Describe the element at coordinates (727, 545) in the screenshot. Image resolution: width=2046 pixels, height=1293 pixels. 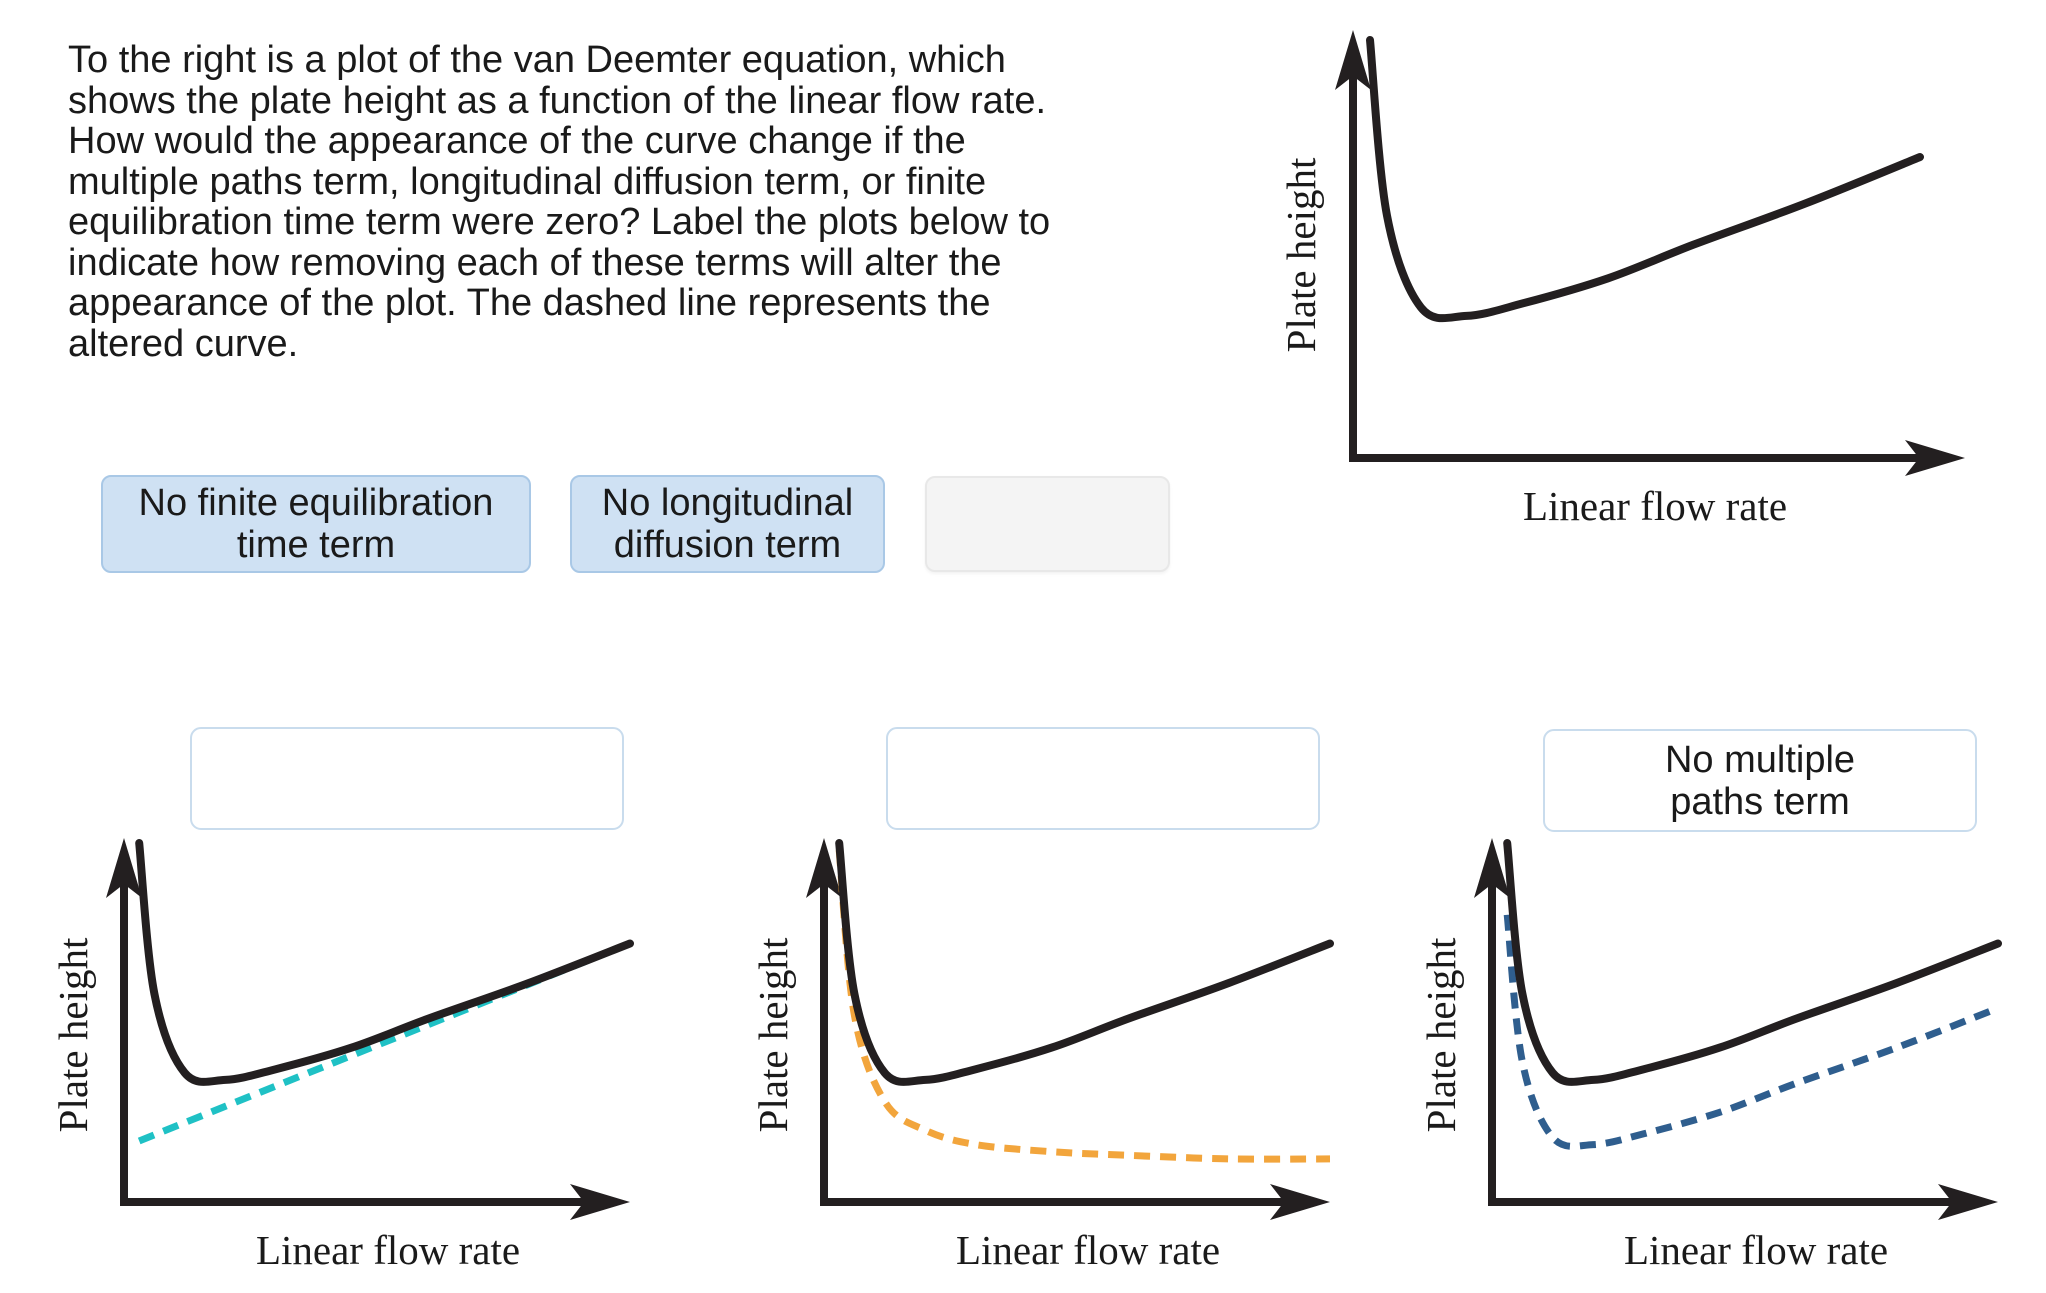
I see `chip-label-line: diffusion term` at that location.